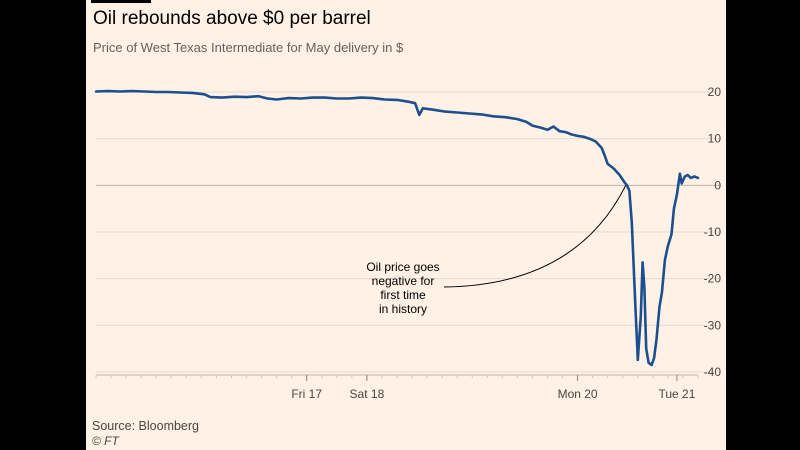 This screenshot has height=450, width=800. Describe the element at coordinates (402, 267) in the screenshot. I see `annotation-line-text: Oil price goes` at that location.